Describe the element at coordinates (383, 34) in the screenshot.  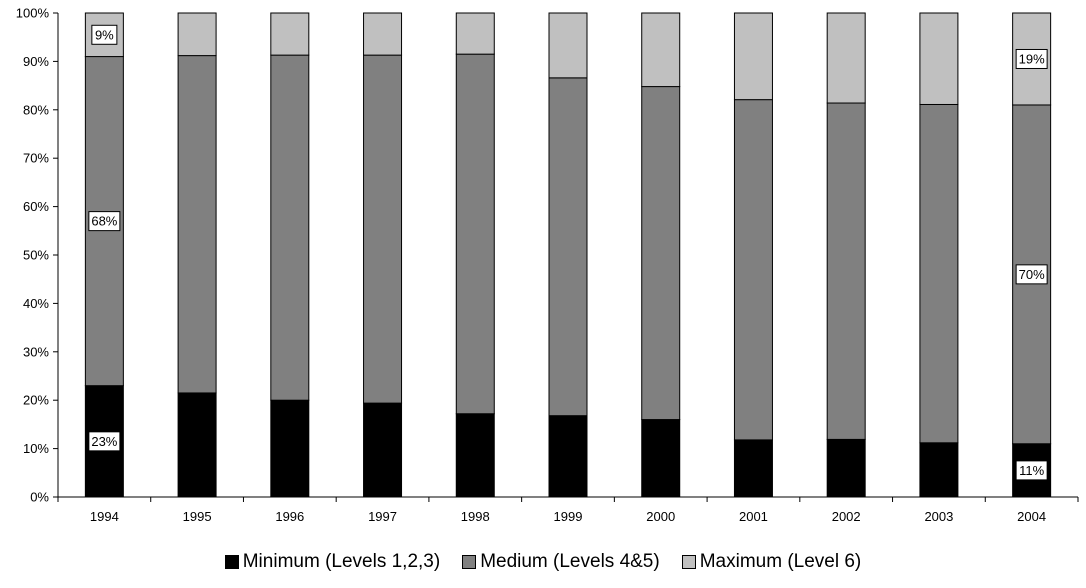
I see `bar-segment-maximum-1997` at that location.